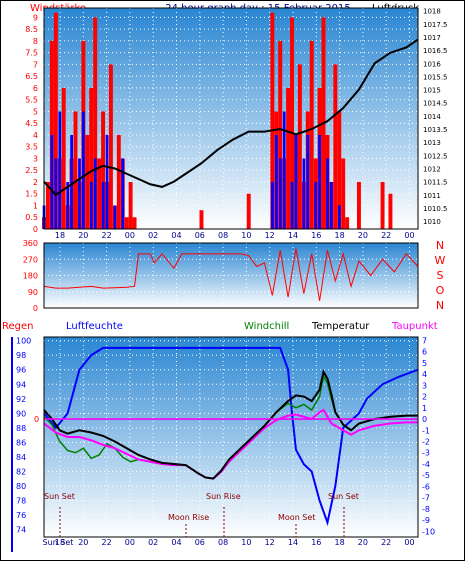  Describe the element at coordinates (316, 235) in the screenshot. I see `x-tick-label: 16` at that location.